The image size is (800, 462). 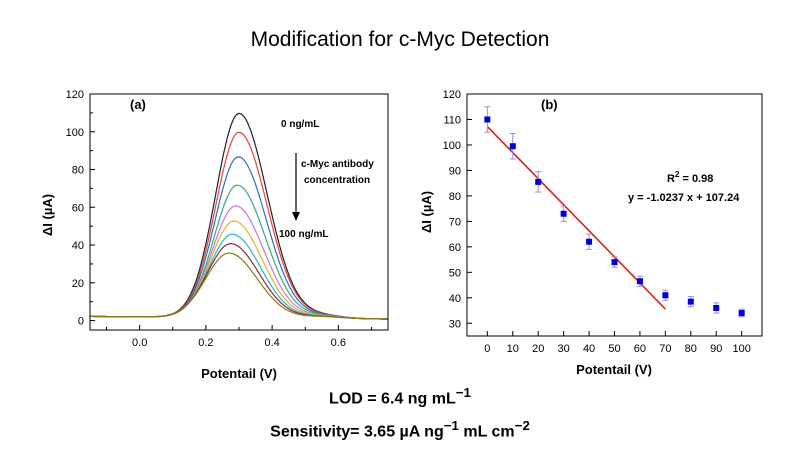 I want to click on panel-b-label: (b), so click(x=549, y=104).